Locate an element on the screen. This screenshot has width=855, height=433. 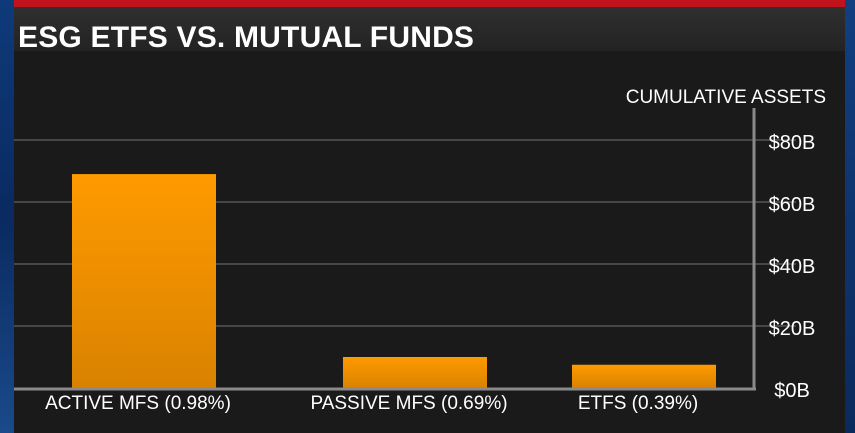
title-bar: ESG ETFS VS. MUTUAL FUNDS is located at coordinates (429, 30).